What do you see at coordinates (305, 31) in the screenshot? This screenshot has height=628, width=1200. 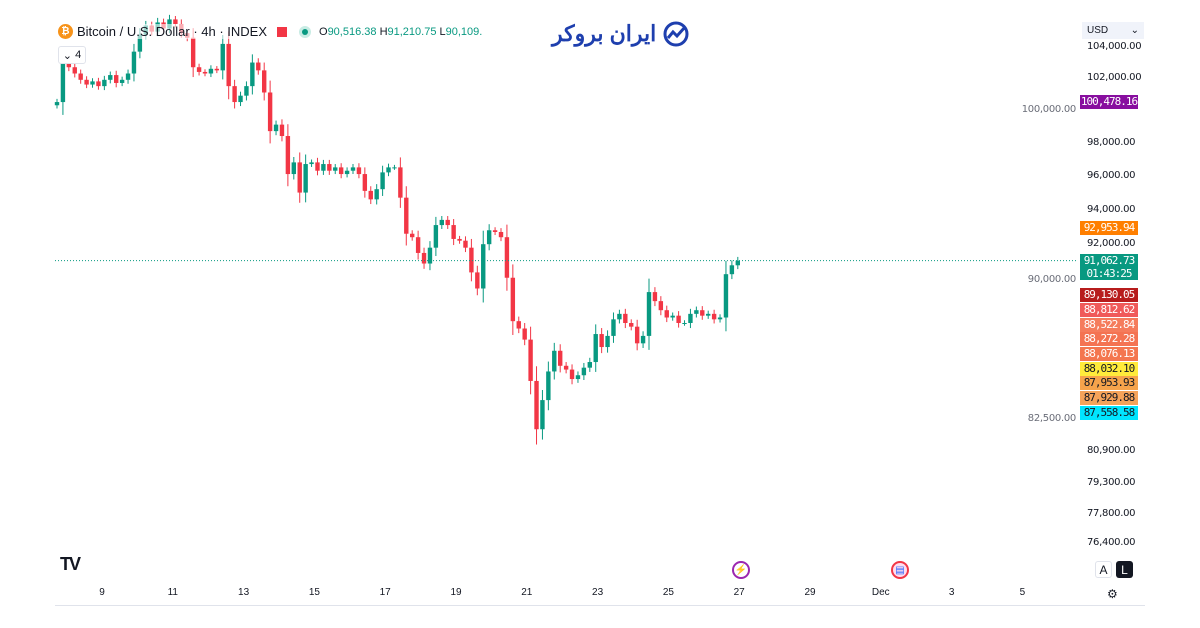 I see `market-status-icon` at bounding box center [305, 31].